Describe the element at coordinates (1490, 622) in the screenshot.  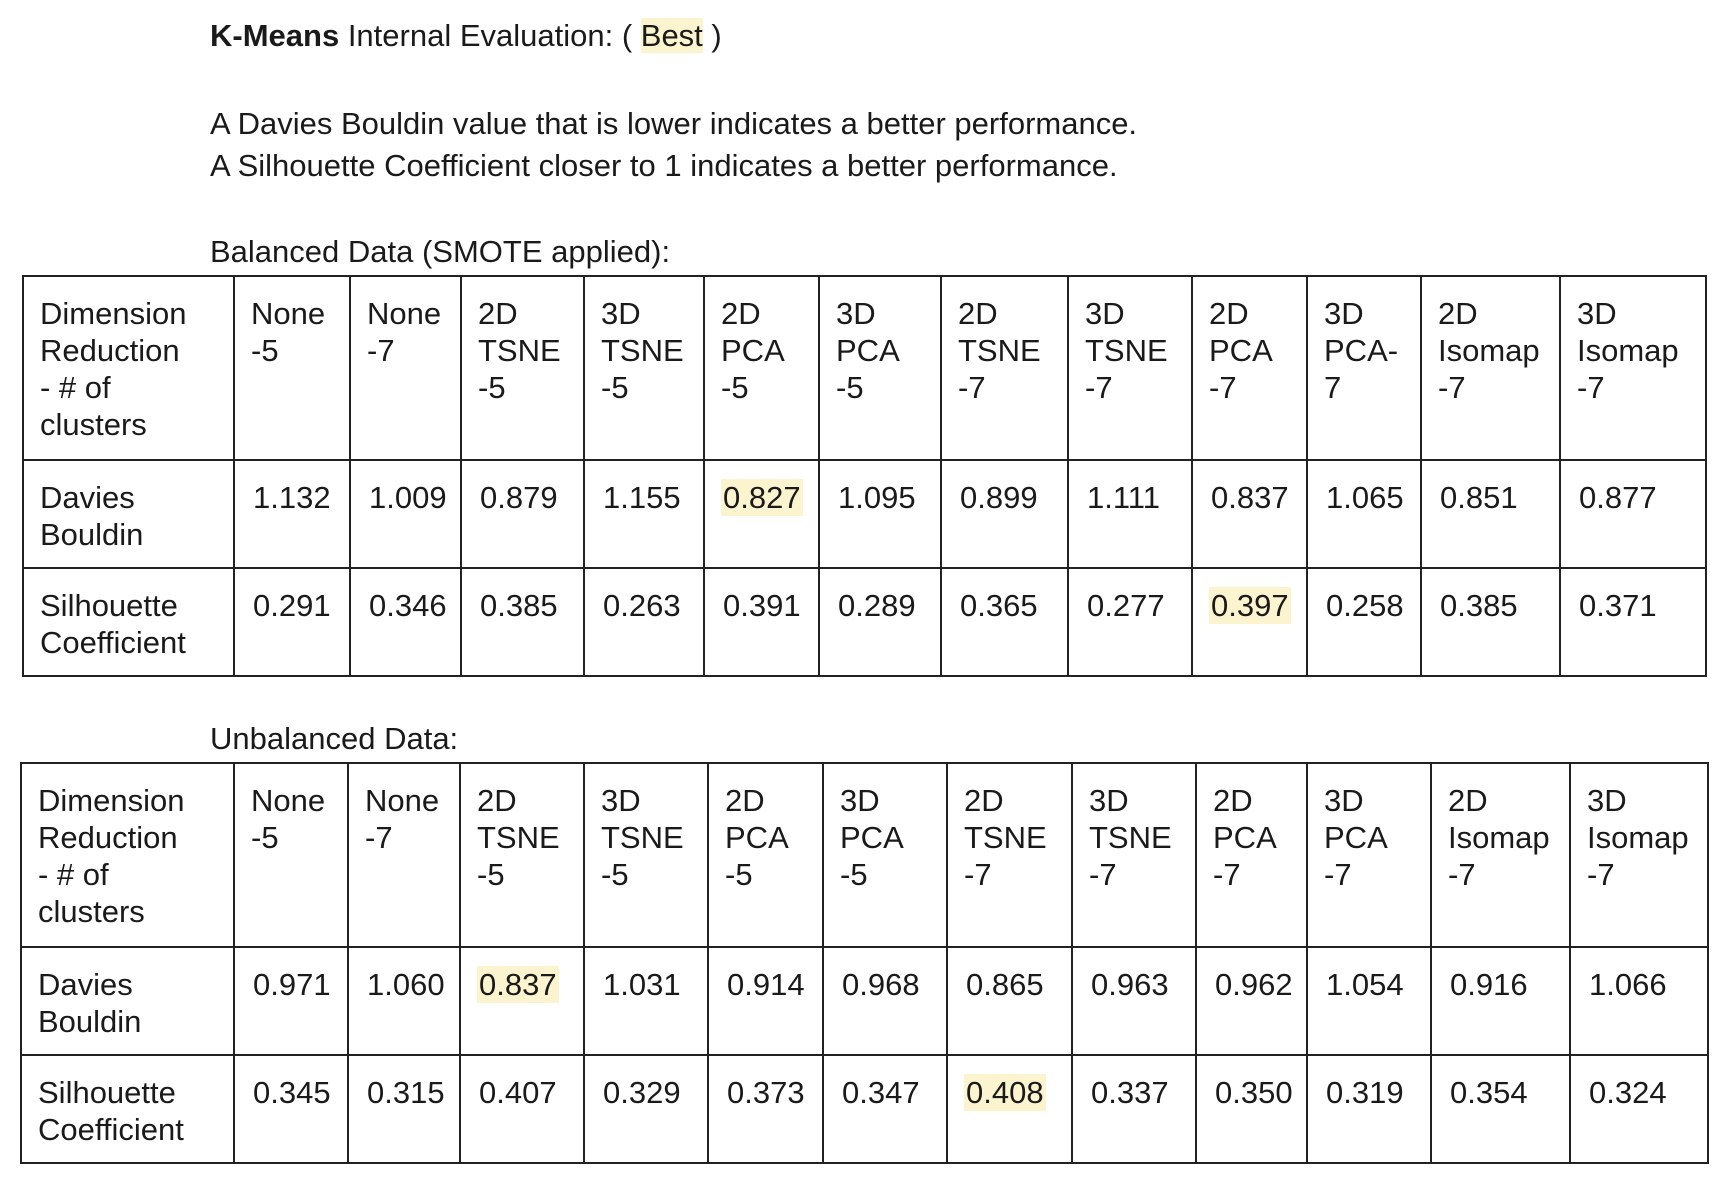
I see `value-cell: 0.385` at that location.